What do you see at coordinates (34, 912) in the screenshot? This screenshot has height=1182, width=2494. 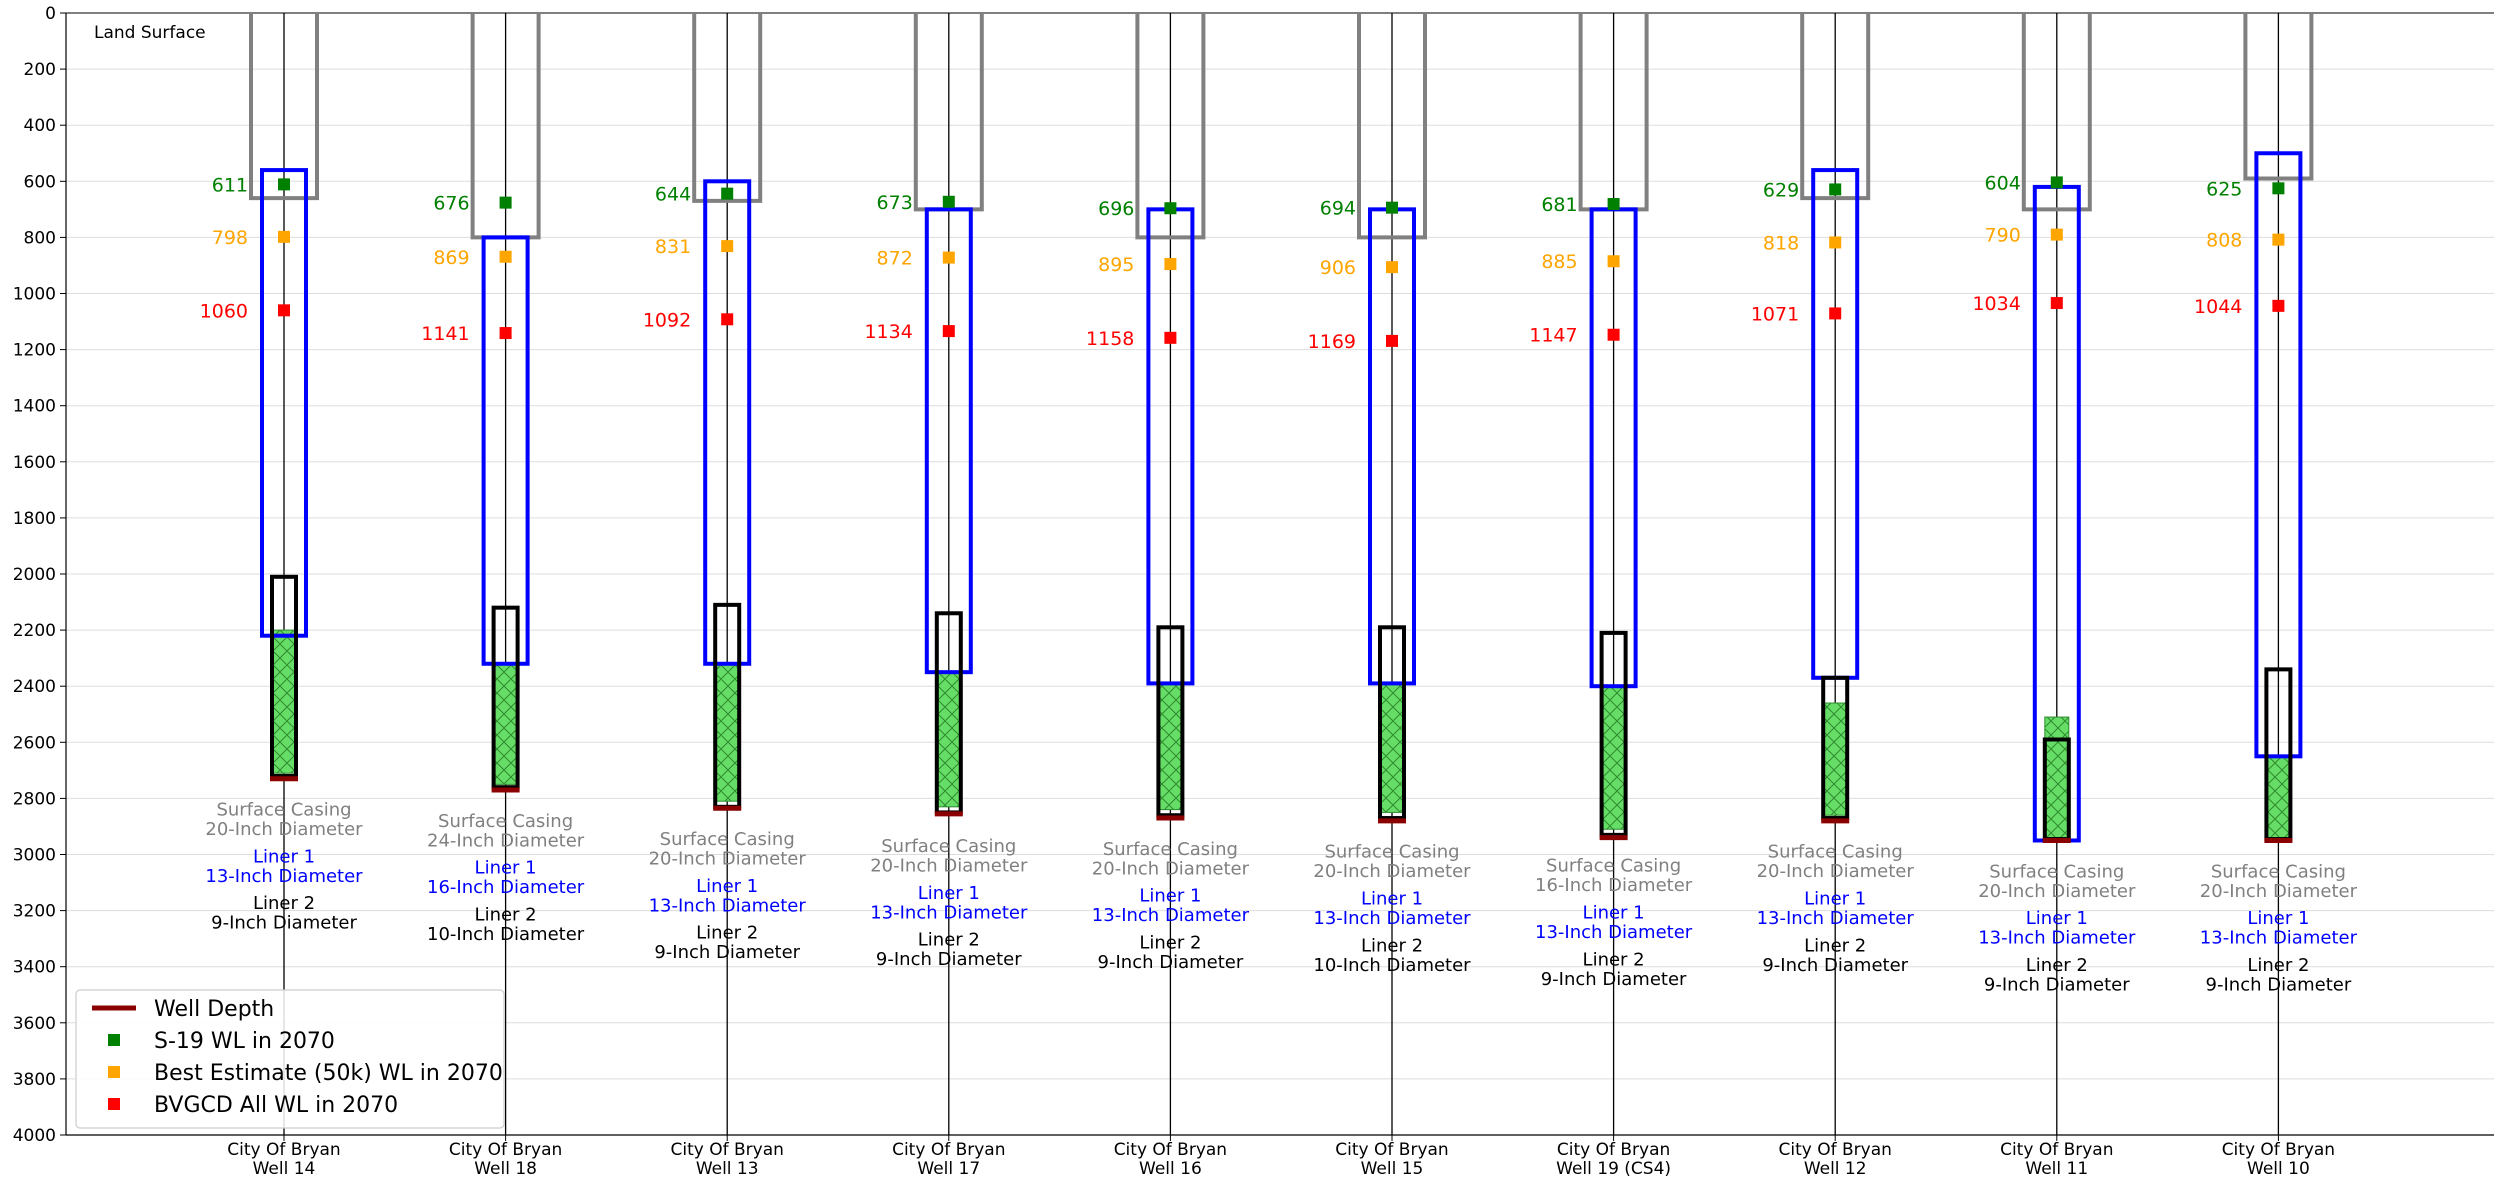 I see `y-tick-label: 3200` at bounding box center [34, 912].